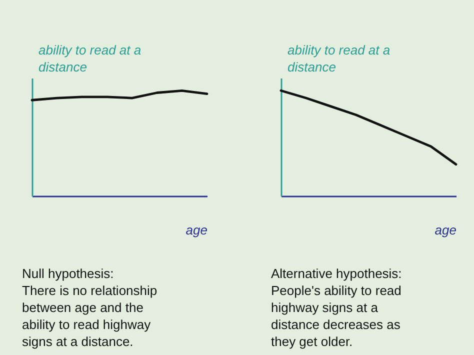 The width and height of the screenshot is (474, 355). What do you see at coordinates (90, 316) in the screenshot?
I see `text: There is no relationship between age and the ability to read highway signs at a distance.` at bounding box center [90, 316].